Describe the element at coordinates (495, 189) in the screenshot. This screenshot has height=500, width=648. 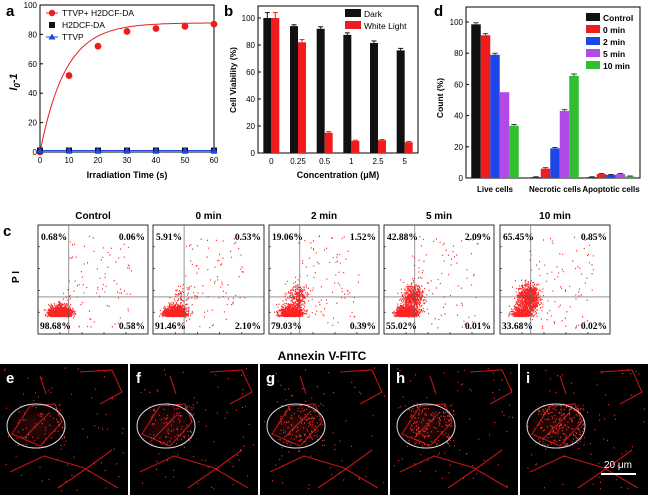
I see `x-tick-label: Live cells` at that location.